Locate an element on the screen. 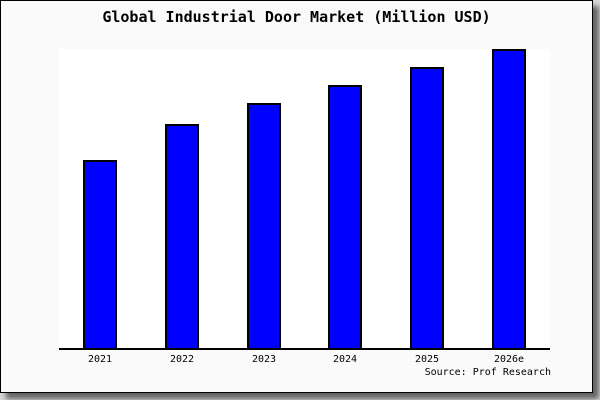  x-tick-2022: 2022 is located at coordinates (182, 359).